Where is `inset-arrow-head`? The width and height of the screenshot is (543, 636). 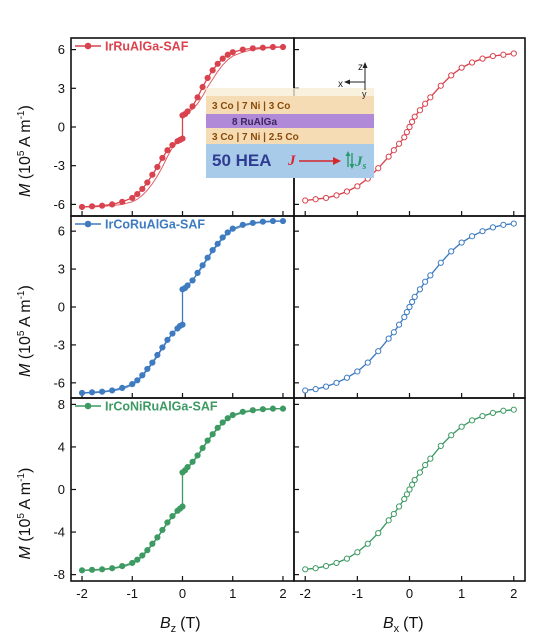 inset-arrow-head is located at coordinates (337, 161).